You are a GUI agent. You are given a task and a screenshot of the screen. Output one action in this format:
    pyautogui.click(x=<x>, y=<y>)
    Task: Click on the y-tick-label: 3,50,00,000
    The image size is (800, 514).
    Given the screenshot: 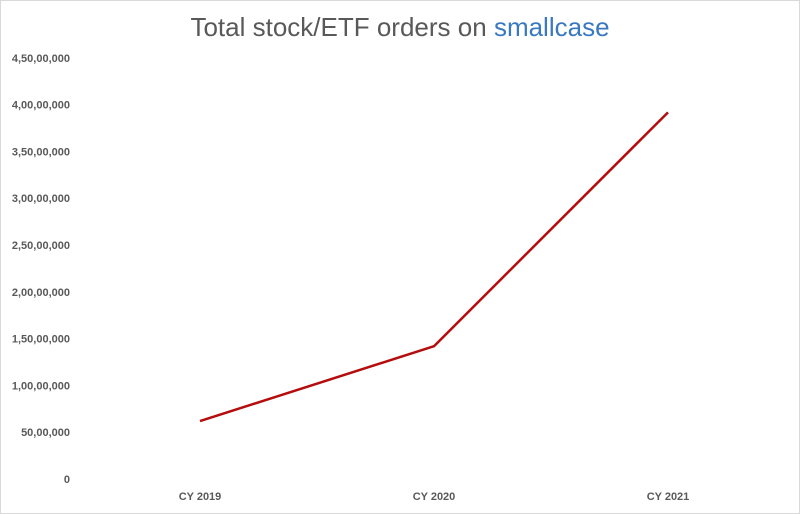 What is the action you would take?
    pyautogui.click(x=41, y=152)
    